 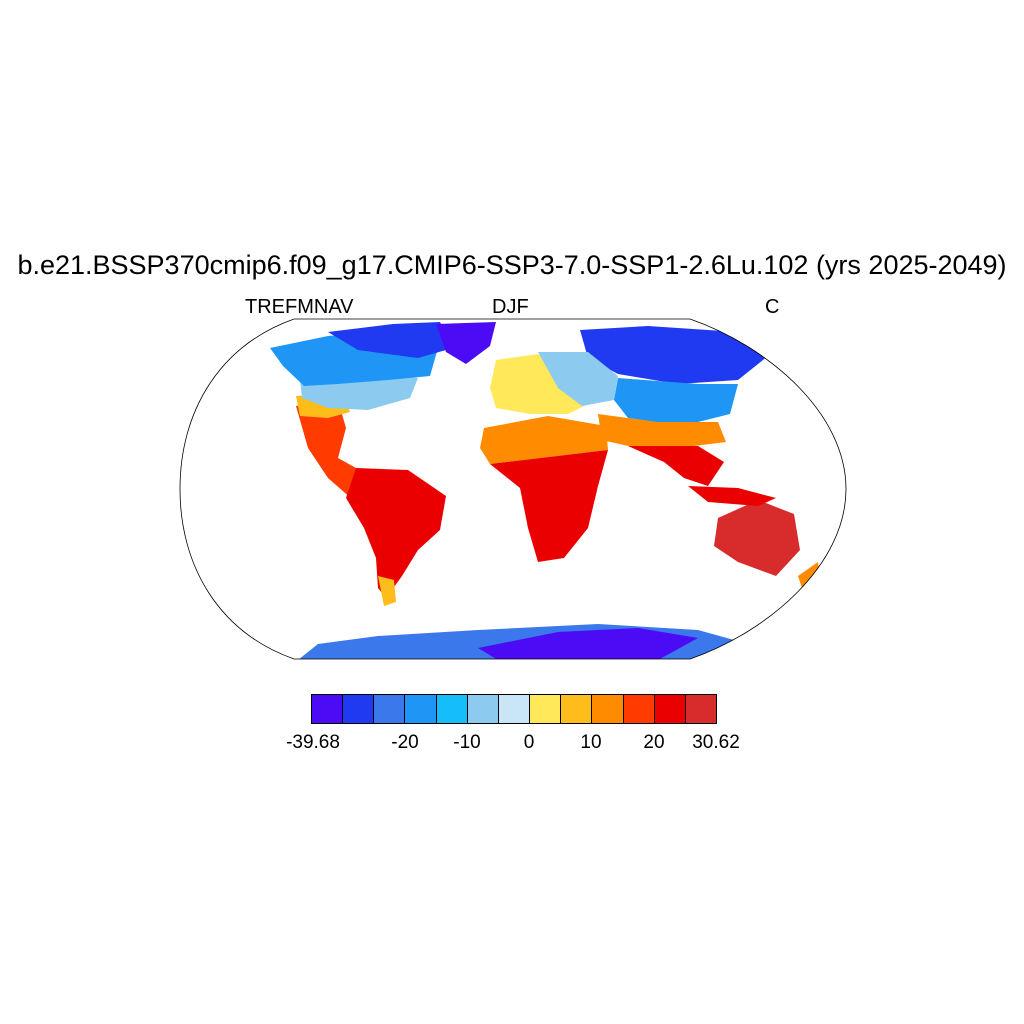 I want to click on central-asia, so click(x=578, y=379).